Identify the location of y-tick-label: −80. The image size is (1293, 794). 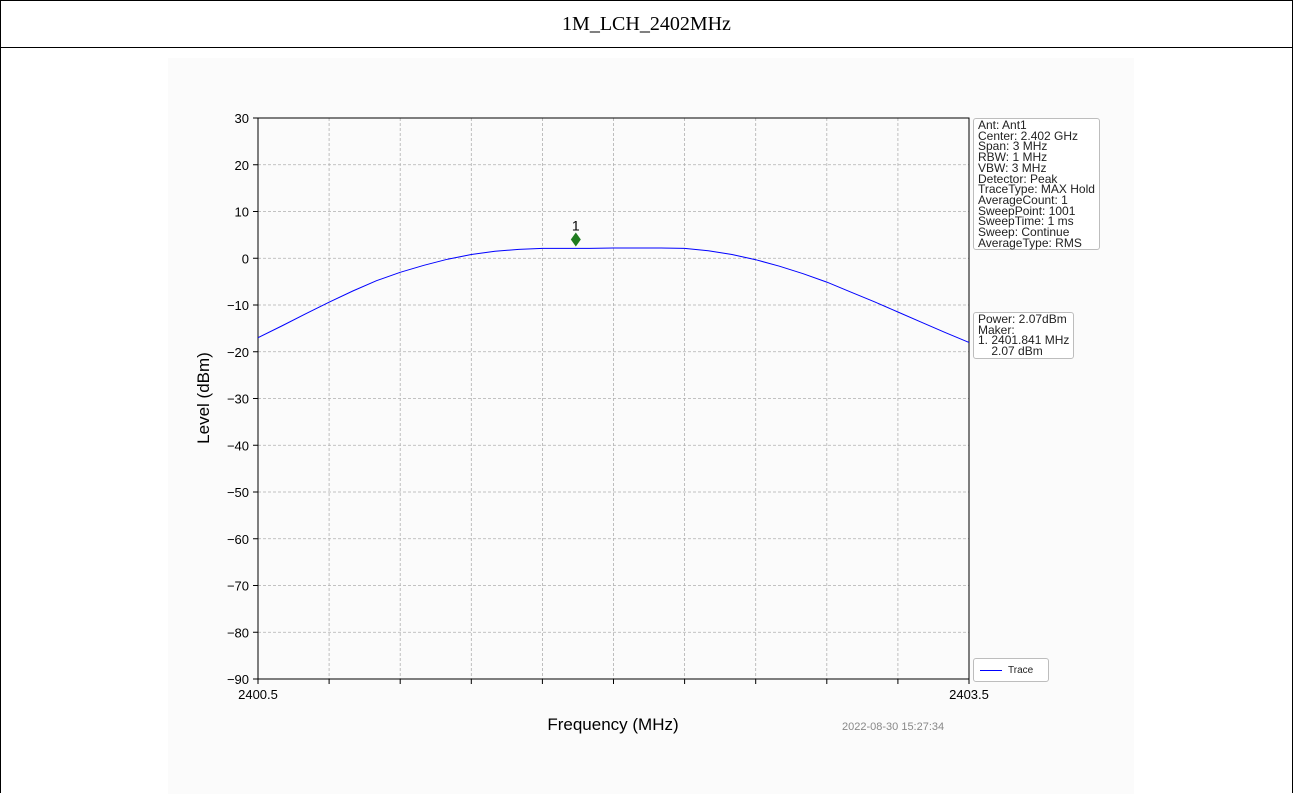
(238, 632).